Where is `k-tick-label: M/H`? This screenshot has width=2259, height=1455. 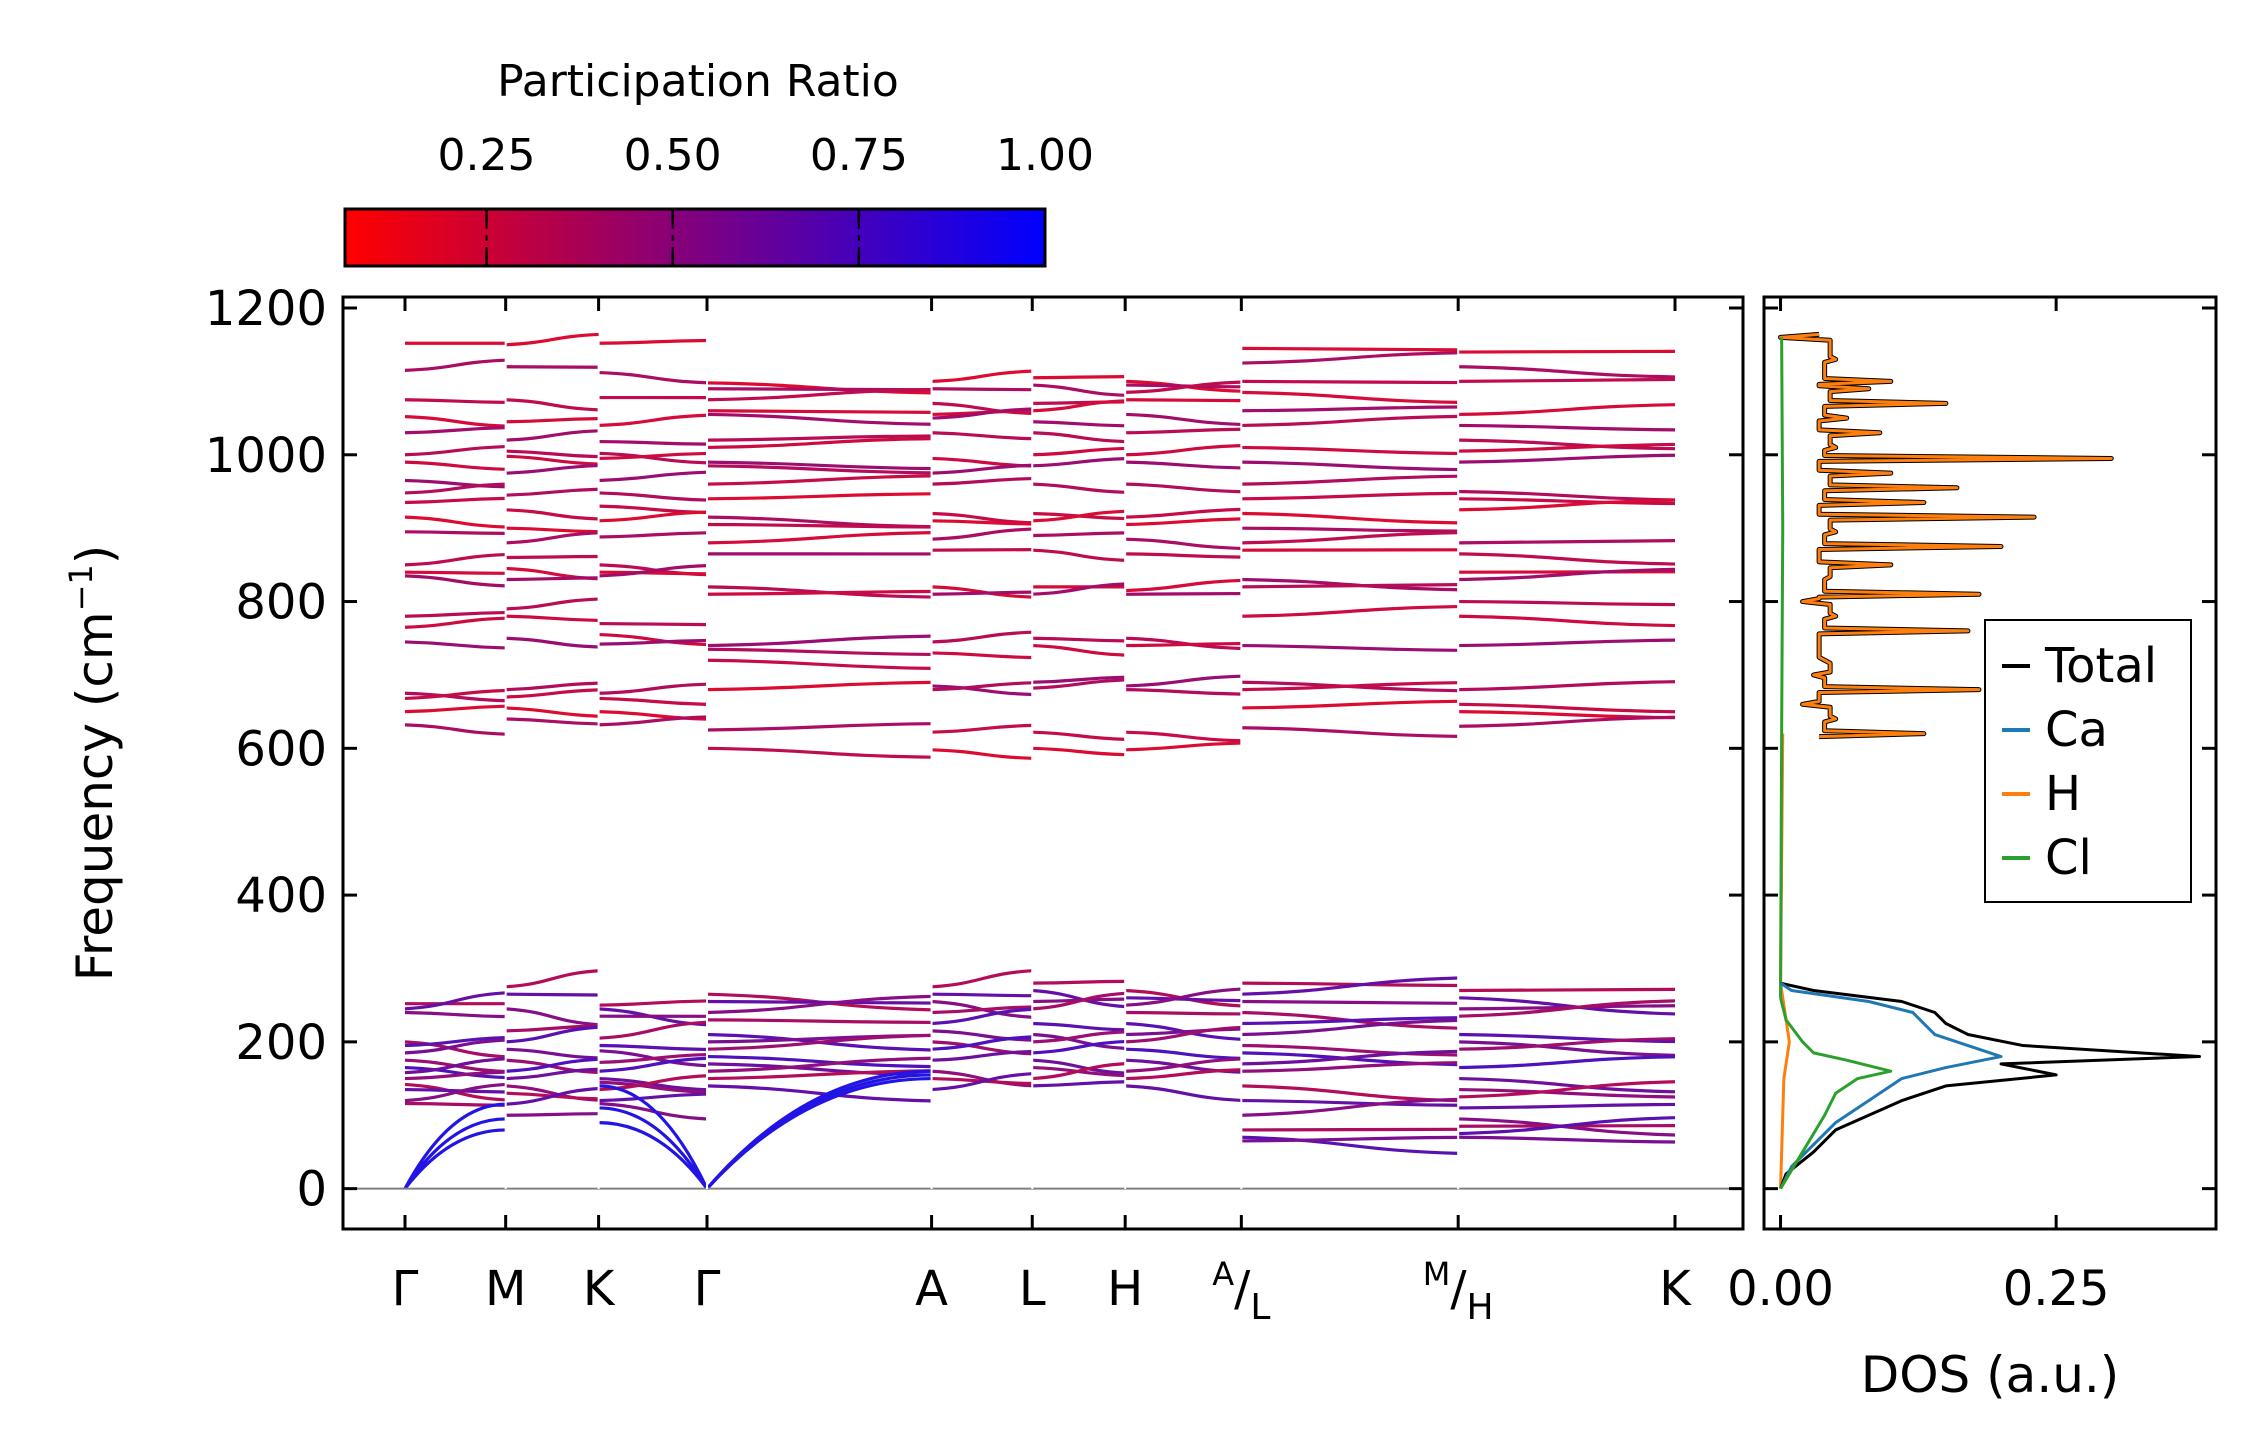 k-tick-label: M/H is located at coordinates (1458, 1291).